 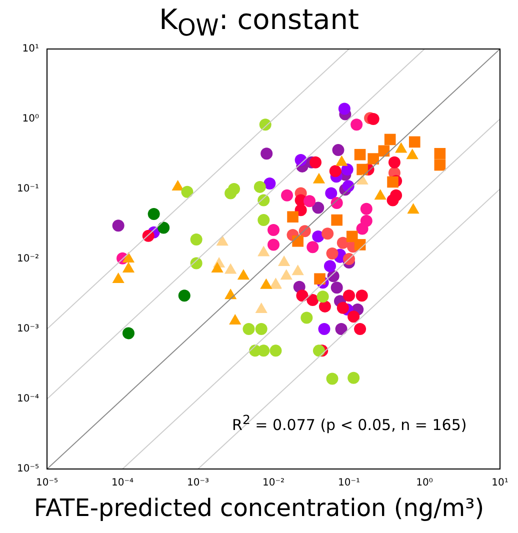 I want to click on y-tick-label: 10¹, so click(x=31, y=49).